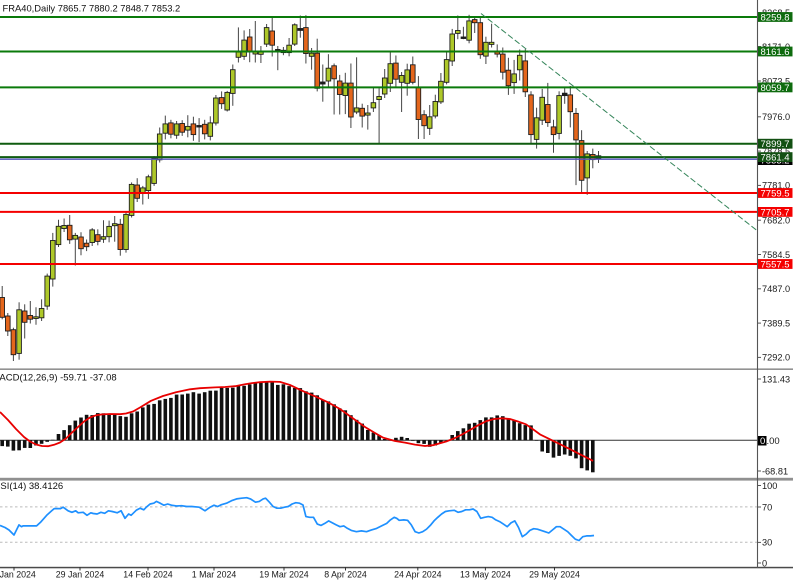 Image resolution: width=793 pixels, height=581 pixels. Describe the element at coordinates (18, 574) in the screenshot. I see `svg-text: 8 Jan 2024` at that location.